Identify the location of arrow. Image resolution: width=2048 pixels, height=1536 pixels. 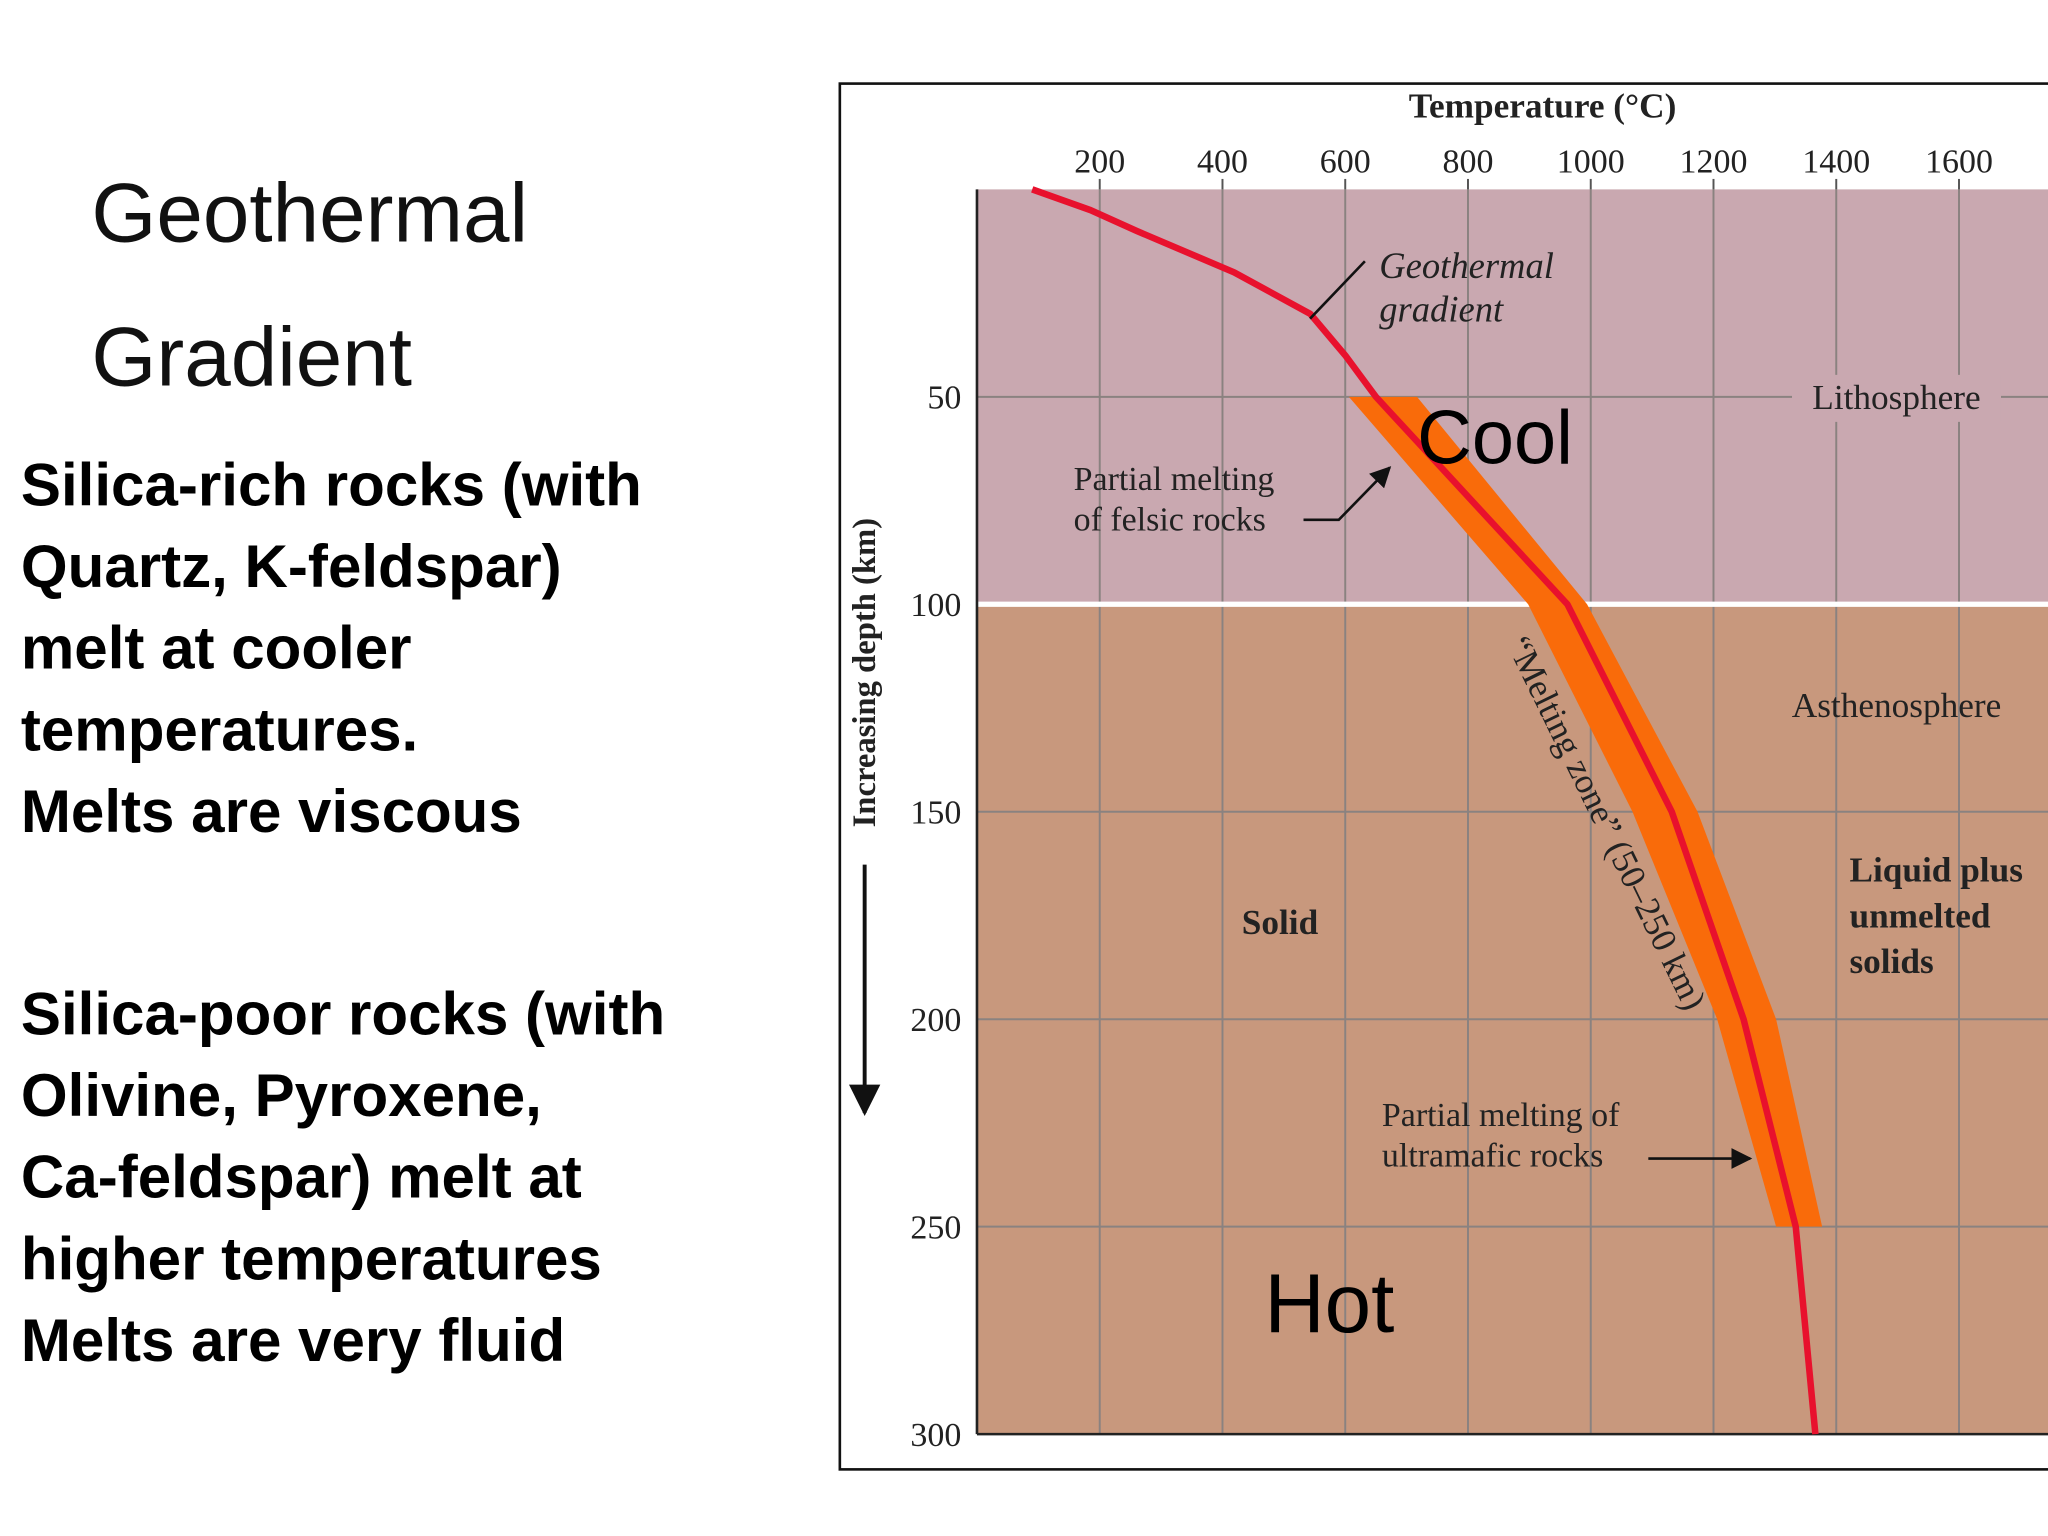
(1347, 494).